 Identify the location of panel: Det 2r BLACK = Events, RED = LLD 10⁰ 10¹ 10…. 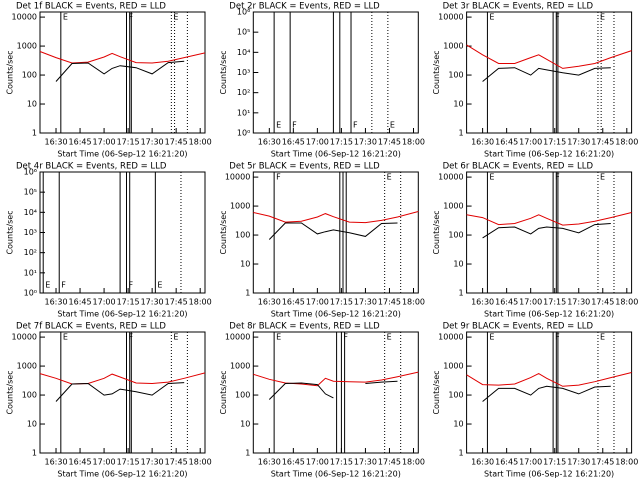
(322, 80).